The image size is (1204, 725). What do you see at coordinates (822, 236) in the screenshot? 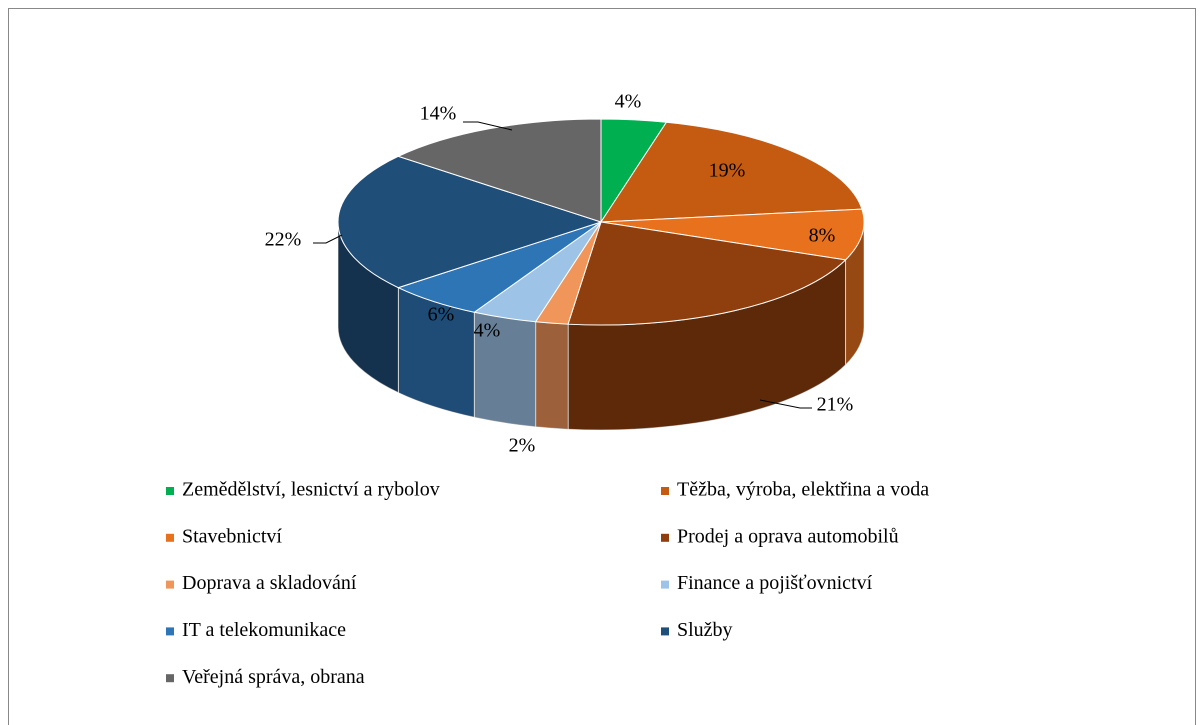
I see `data-label: 8%` at bounding box center [822, 236].